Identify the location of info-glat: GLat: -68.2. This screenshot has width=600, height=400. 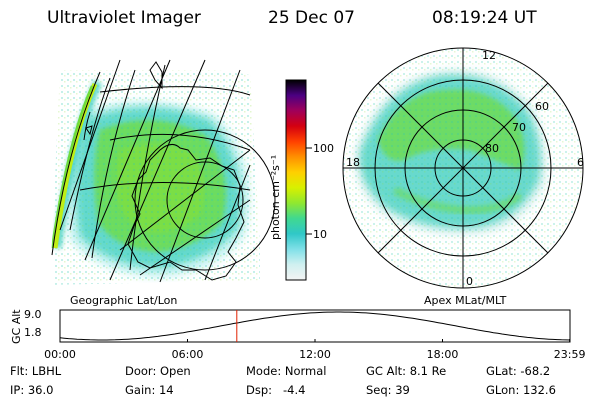
(518, 371).